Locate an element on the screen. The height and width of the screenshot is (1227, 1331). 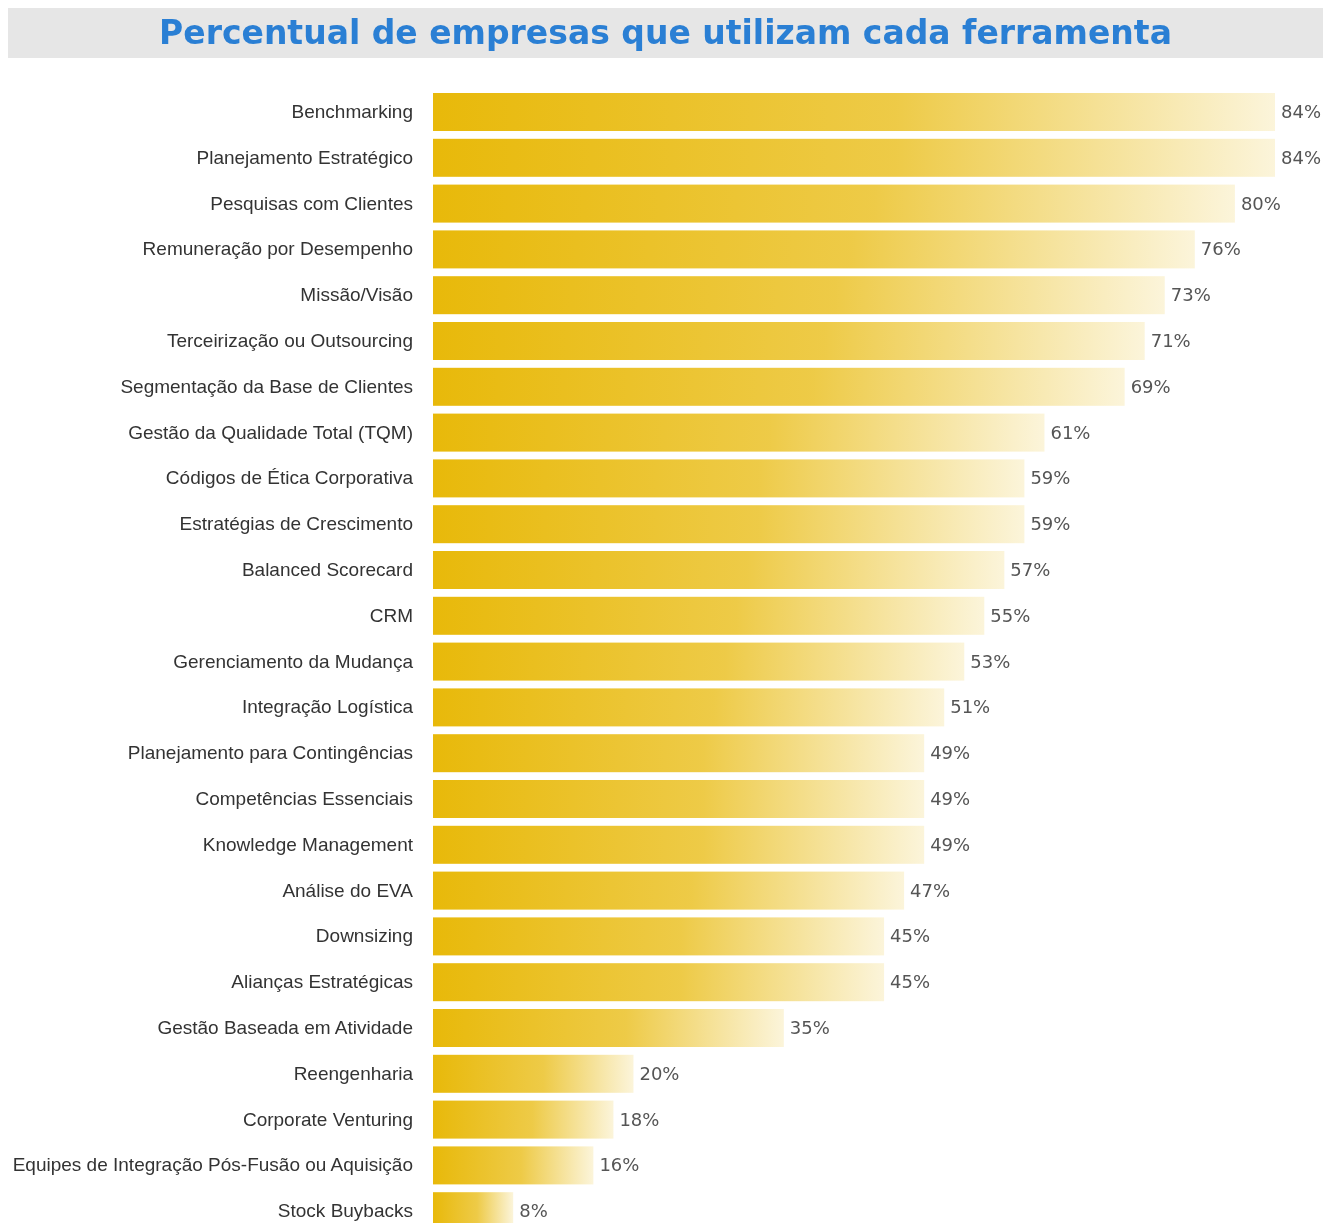
y-tick-label: Terceirização ou Outsourcing is located at coordinates (289, 340).